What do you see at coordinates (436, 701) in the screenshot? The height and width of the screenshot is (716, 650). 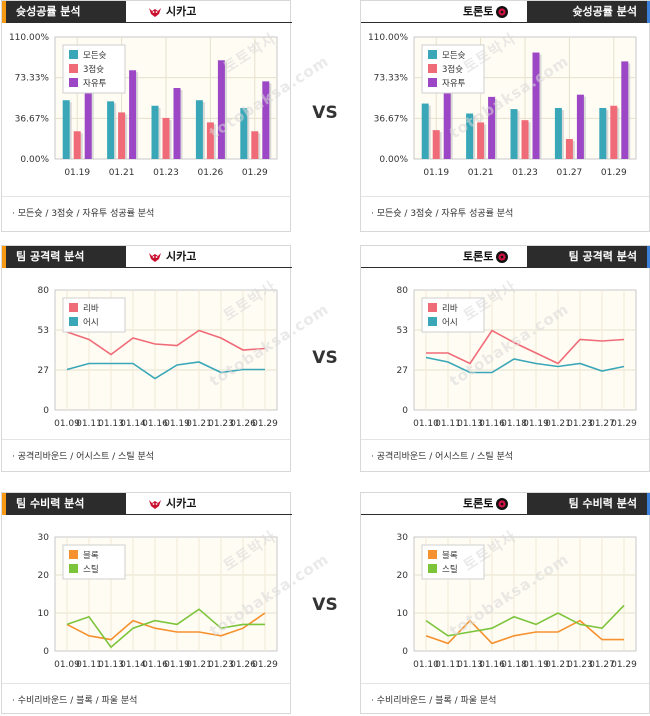 I see `footer-text: 수비리바운드 / 블록 / 파울 분석` at bounding box center [436, 701].